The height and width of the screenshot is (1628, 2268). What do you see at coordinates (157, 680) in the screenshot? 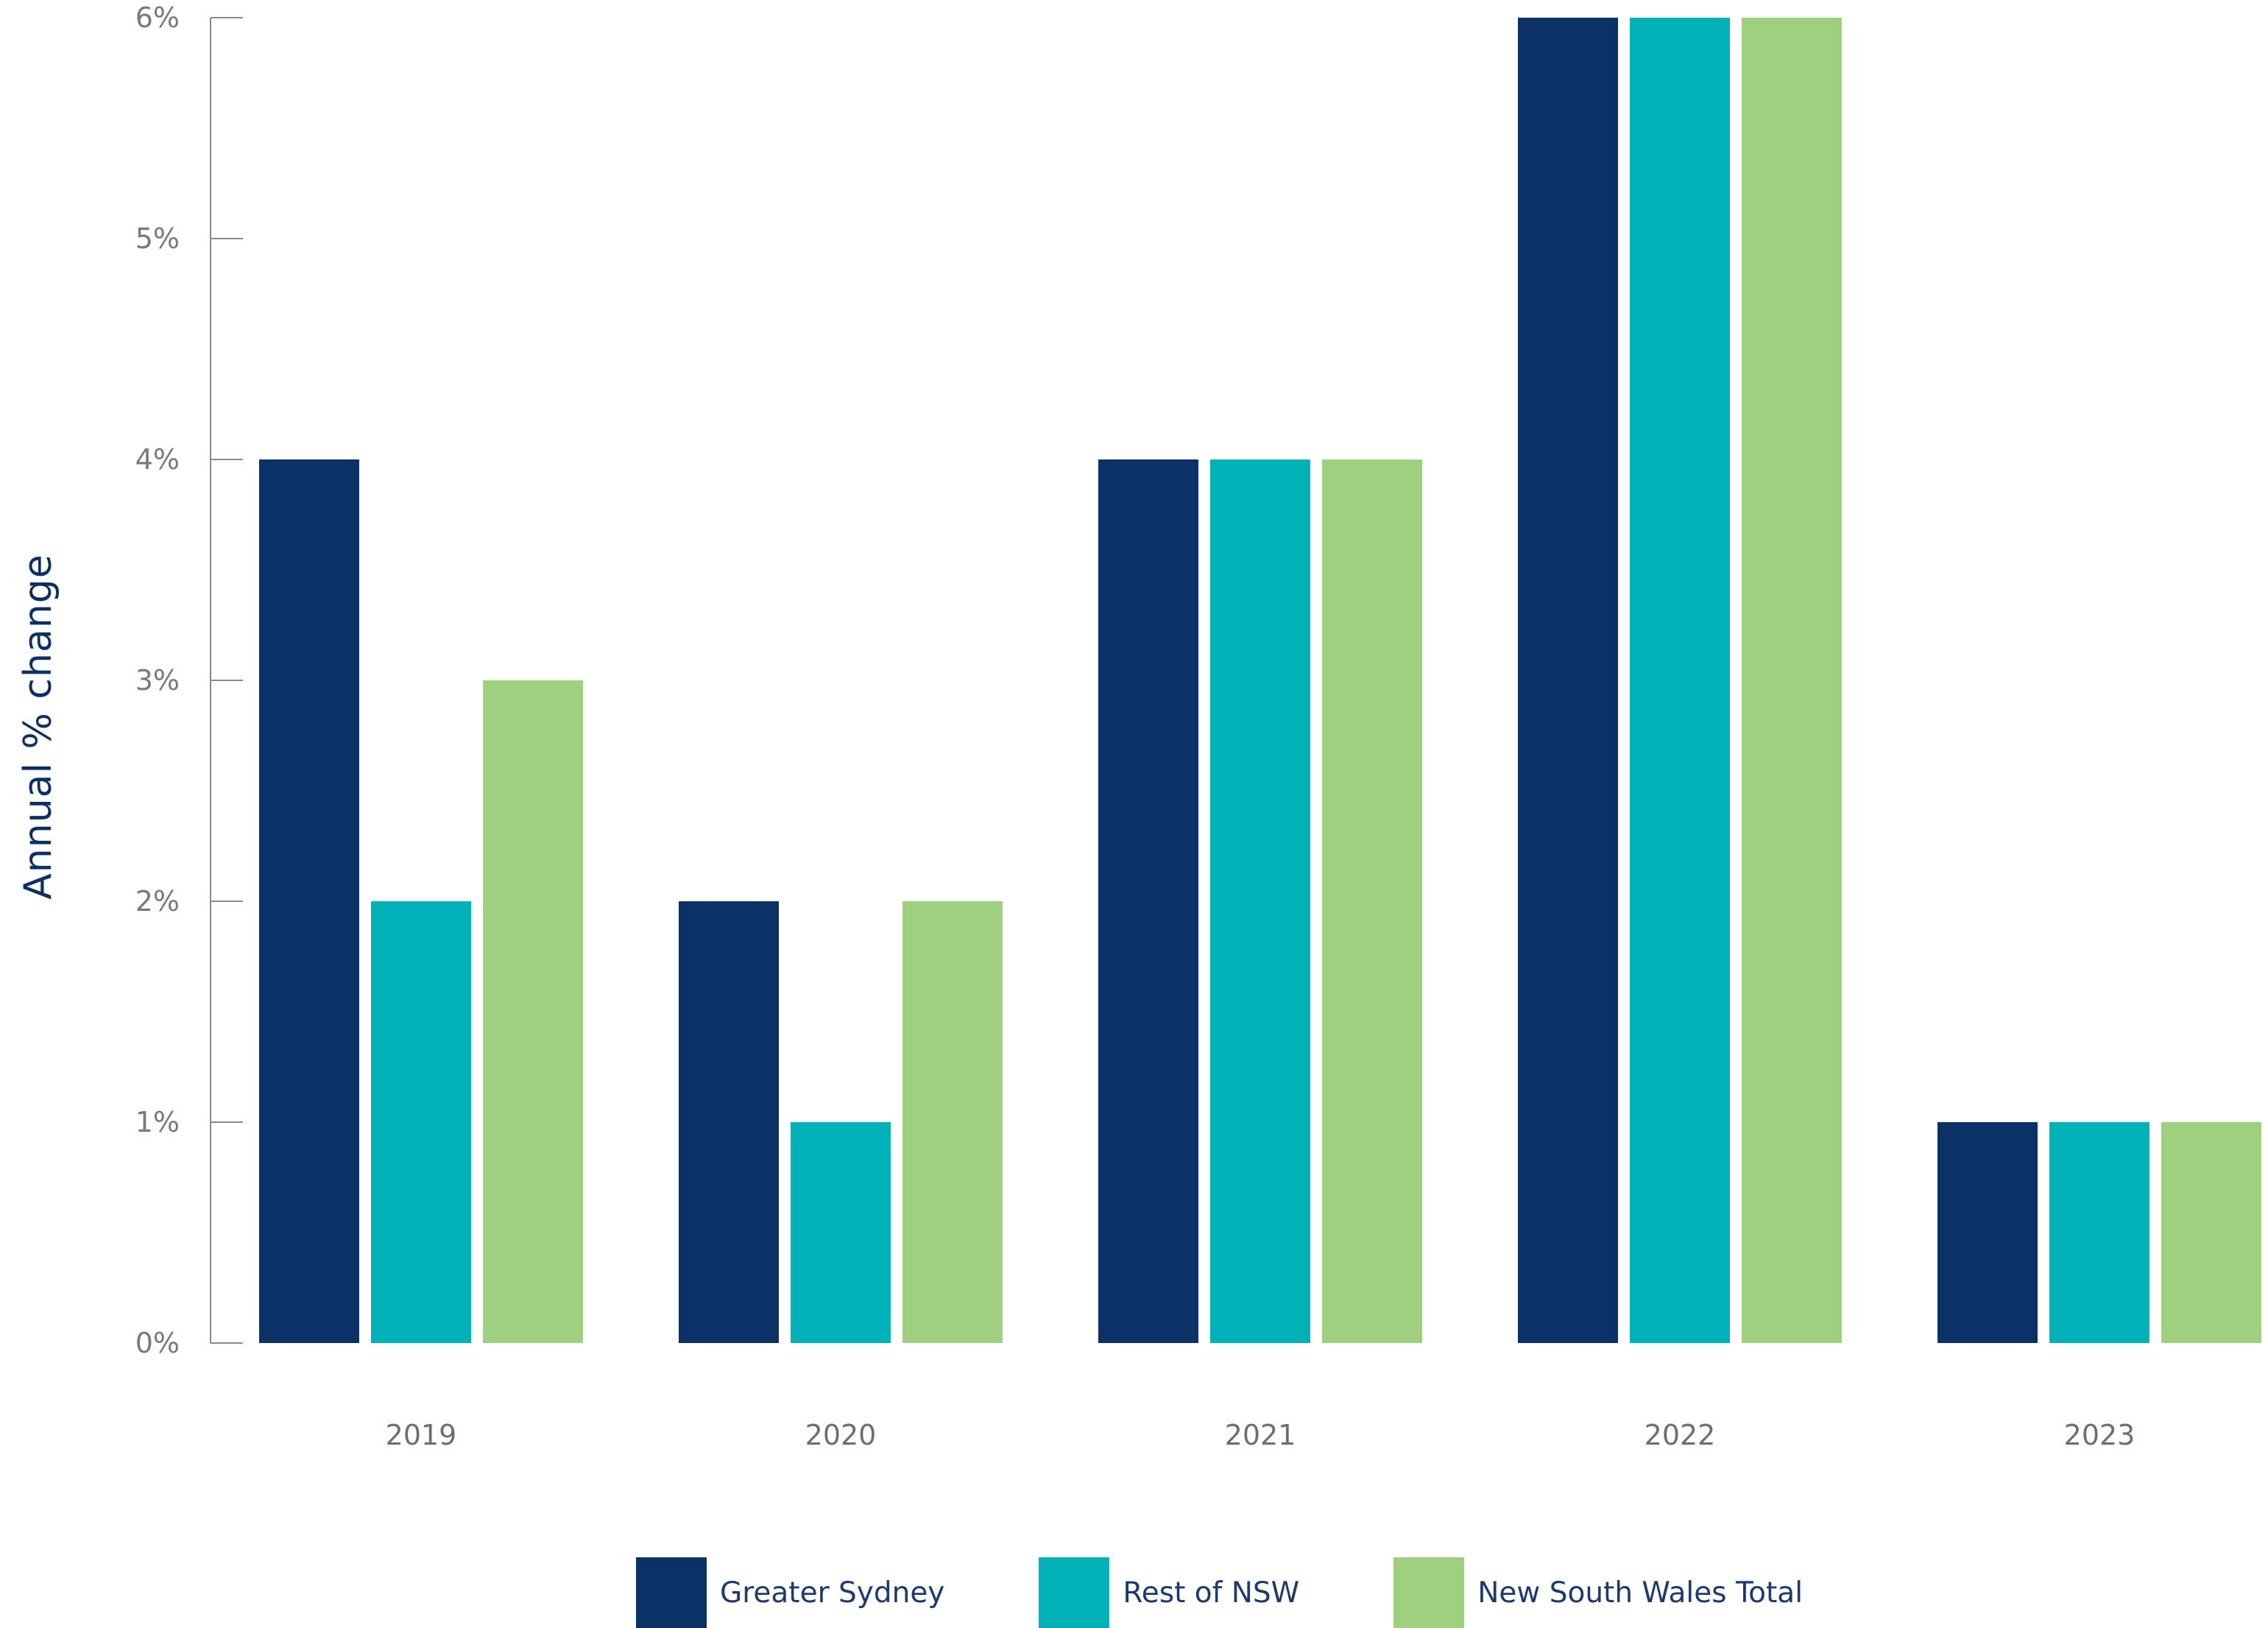
I see `y-tick-label: 3%` at bounding box center [157, 680].